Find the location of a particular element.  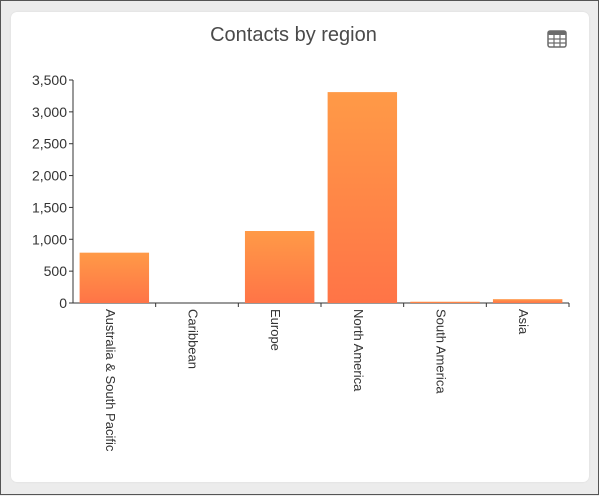

x-tick-label: Europe is located at coordinates (275, 330).